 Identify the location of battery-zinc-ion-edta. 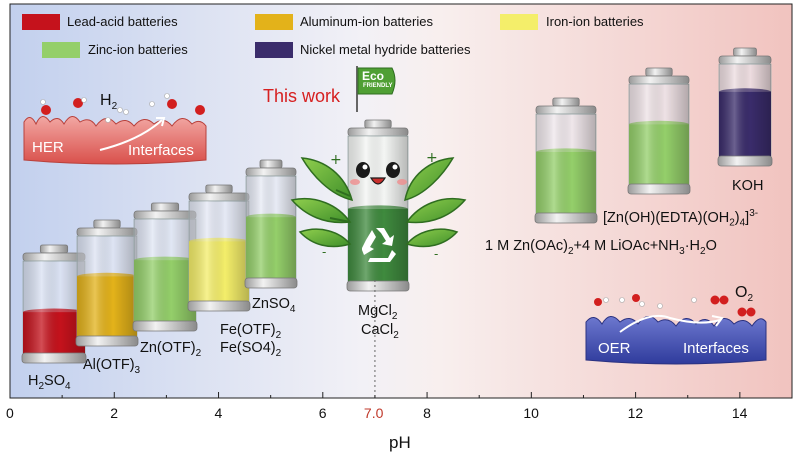
(659, 131).